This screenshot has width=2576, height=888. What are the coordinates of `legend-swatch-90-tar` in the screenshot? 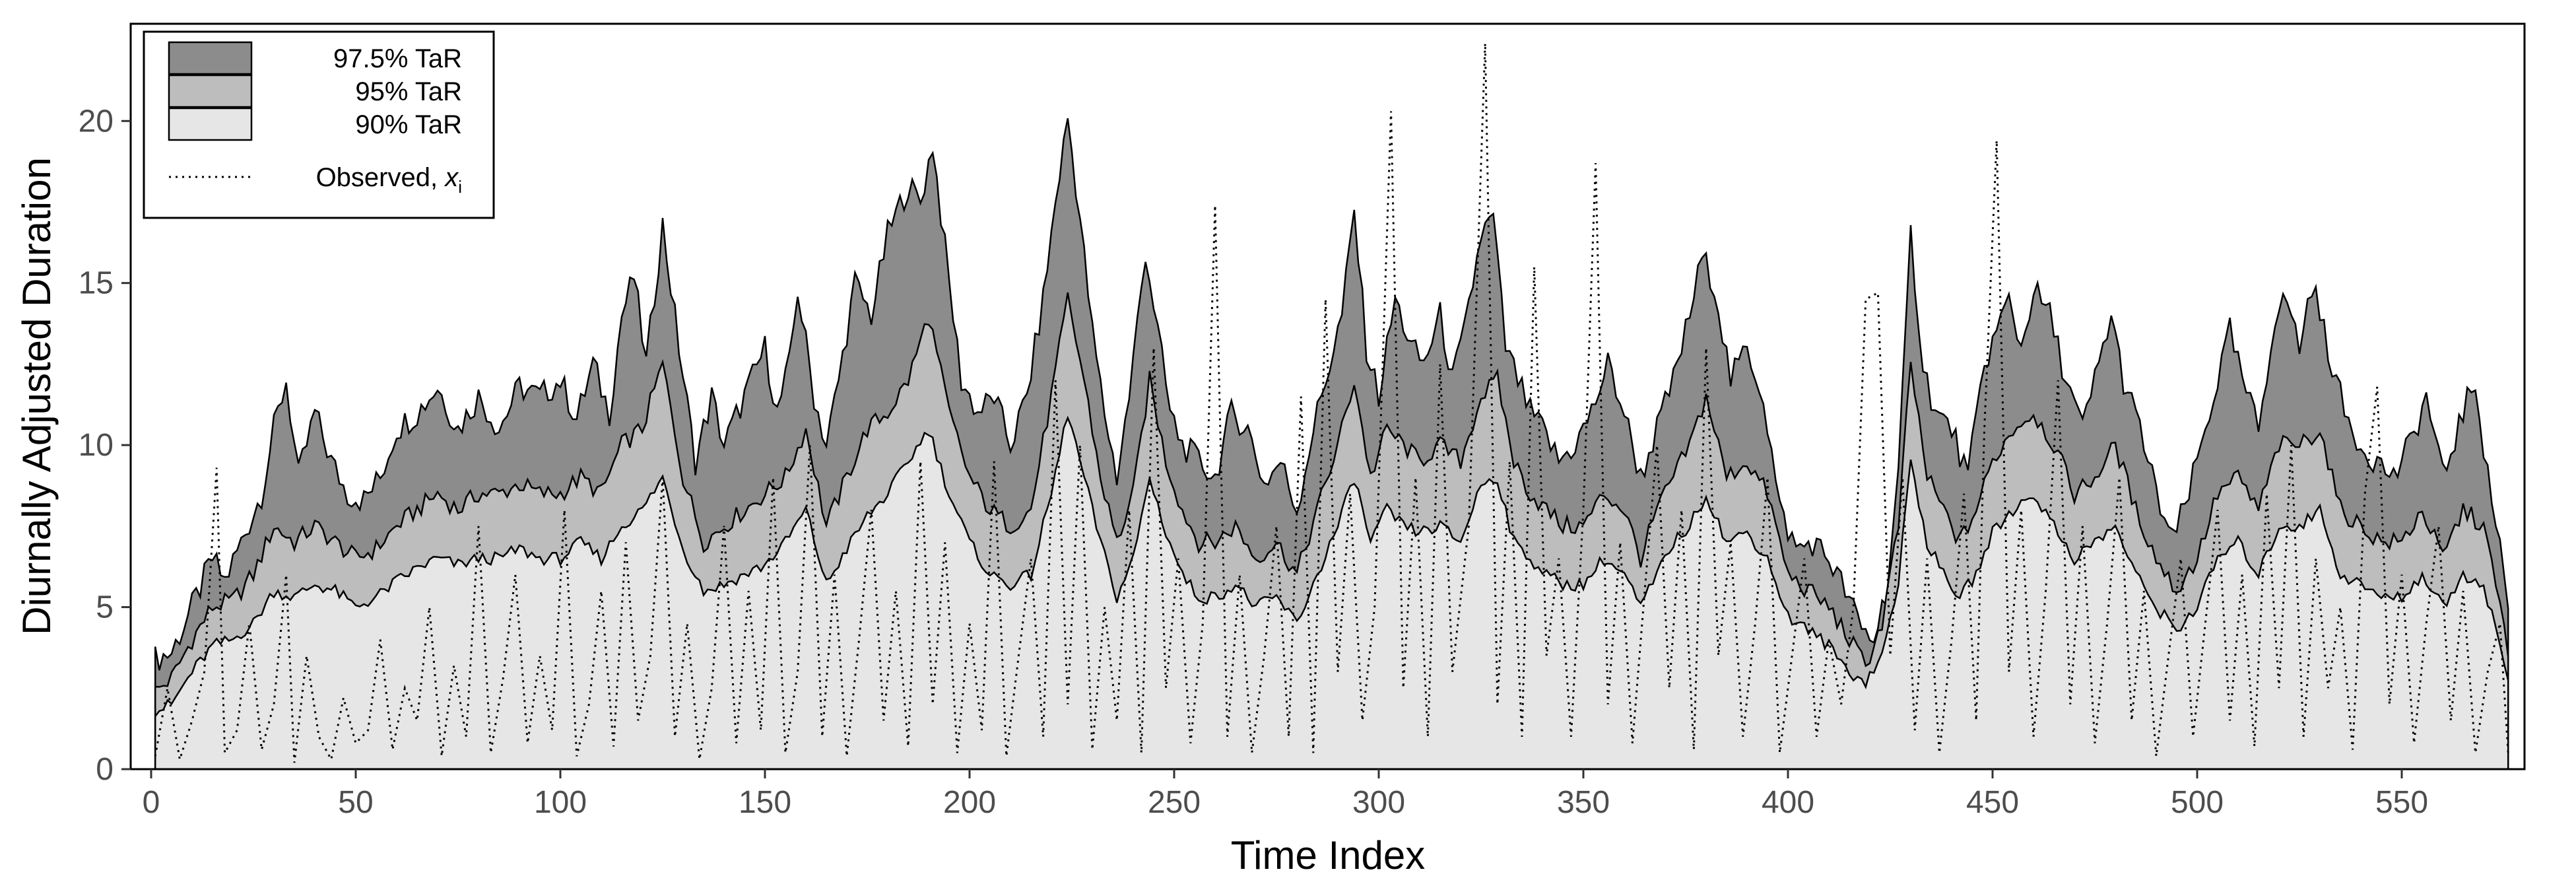 It's located at (210, 124).